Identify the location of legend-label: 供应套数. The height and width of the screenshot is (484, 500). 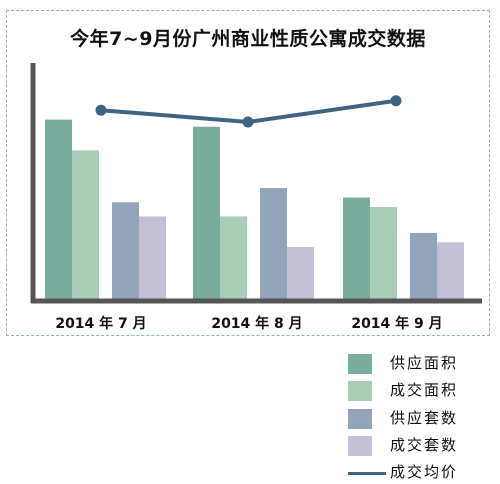
(424, 418).